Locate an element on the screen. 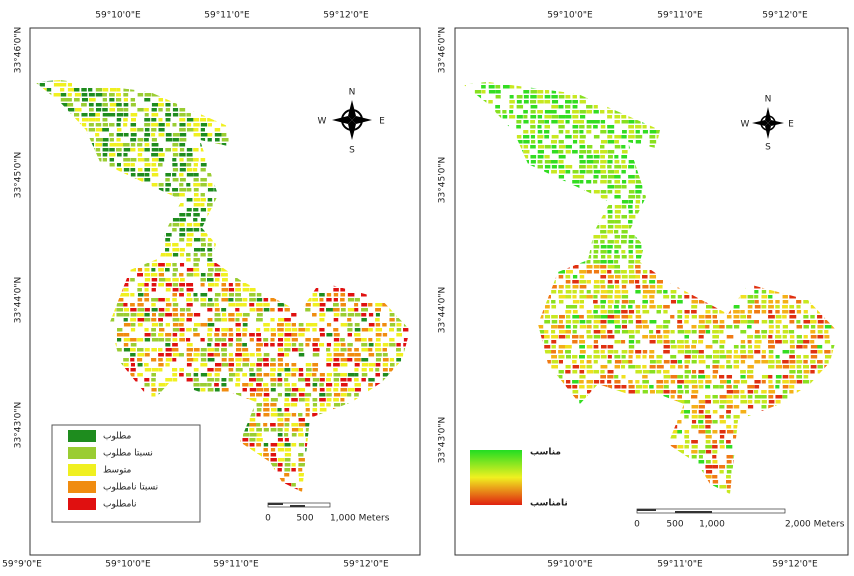 Image resolution: width=854 pixels, height=576 pixels. scale-label: 500 is located at coordinates (304, 519).